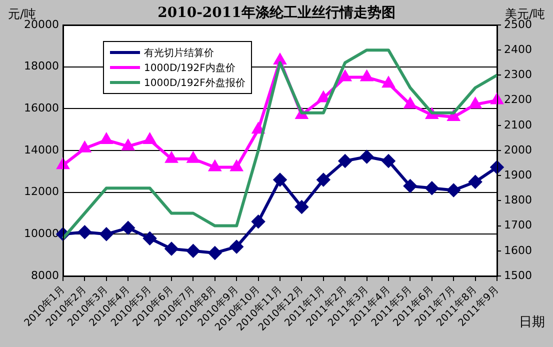 The image size is (553, 347). I want to click on legend-label: 1000D/192F外盘报价, so click(195, 83).